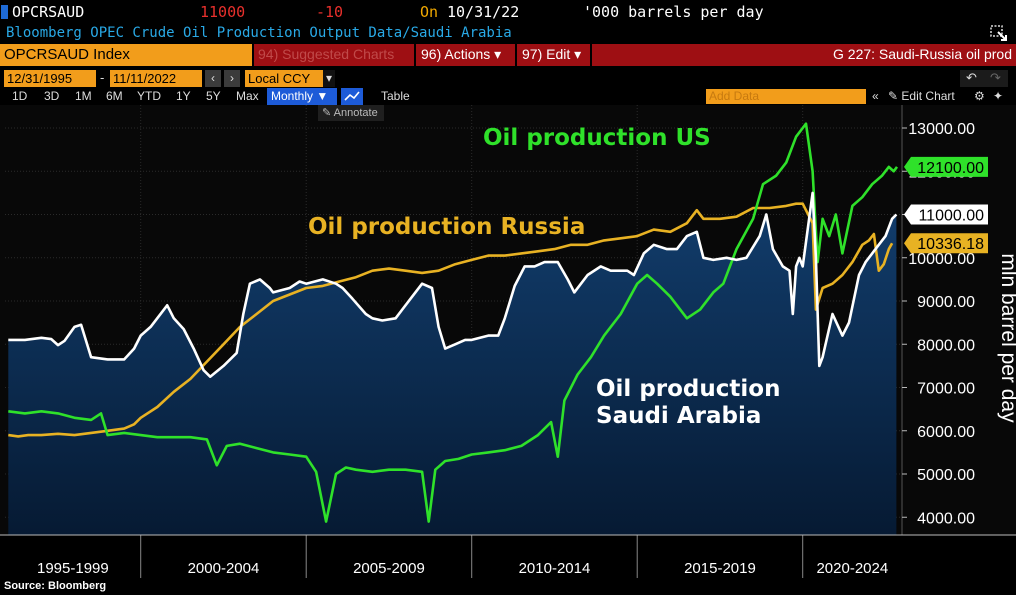  I want to click on undo-redo-group: ↶ ↷, so click(984, 78).